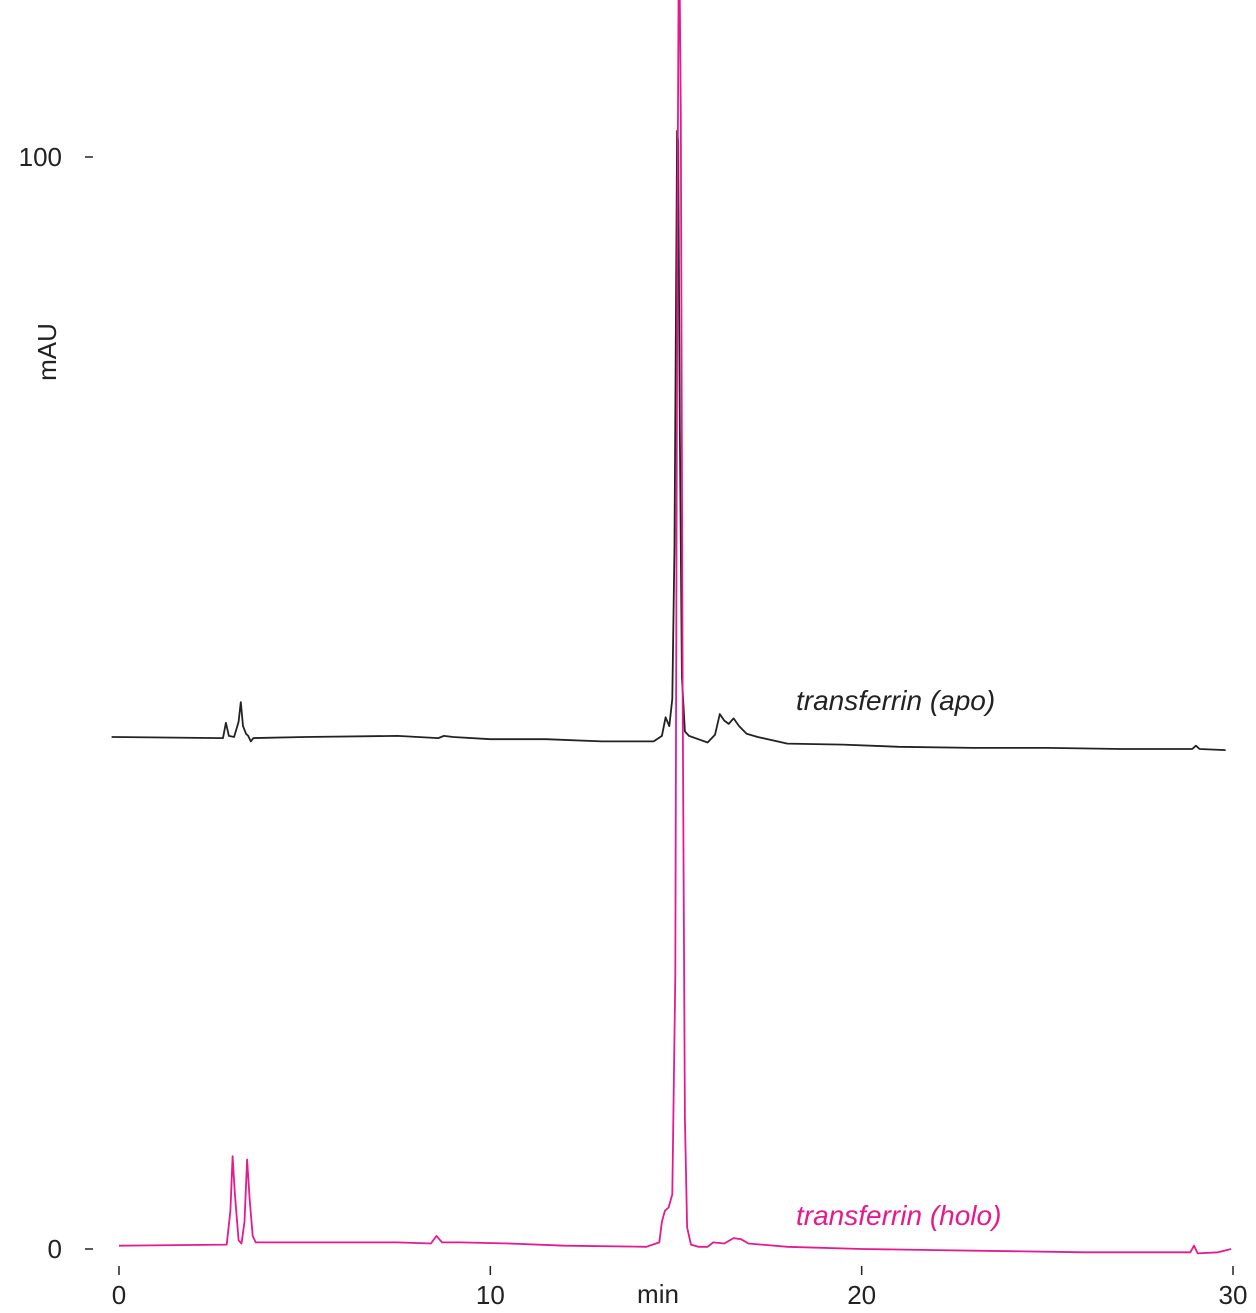 This screenshot has width=1256, height=1313. Describe the element at coordinates (658, 1294) in the screenshot. I see `x-axis-label: min` at that location.